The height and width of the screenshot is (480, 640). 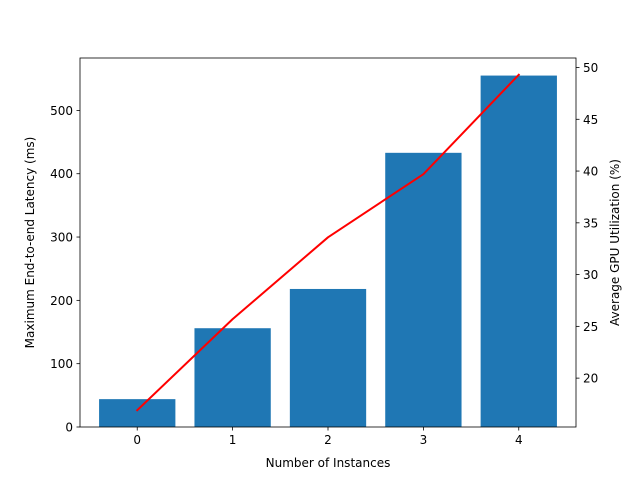 I want to click on right-y-tick-label-2: 30, so click(x=590, y=275).